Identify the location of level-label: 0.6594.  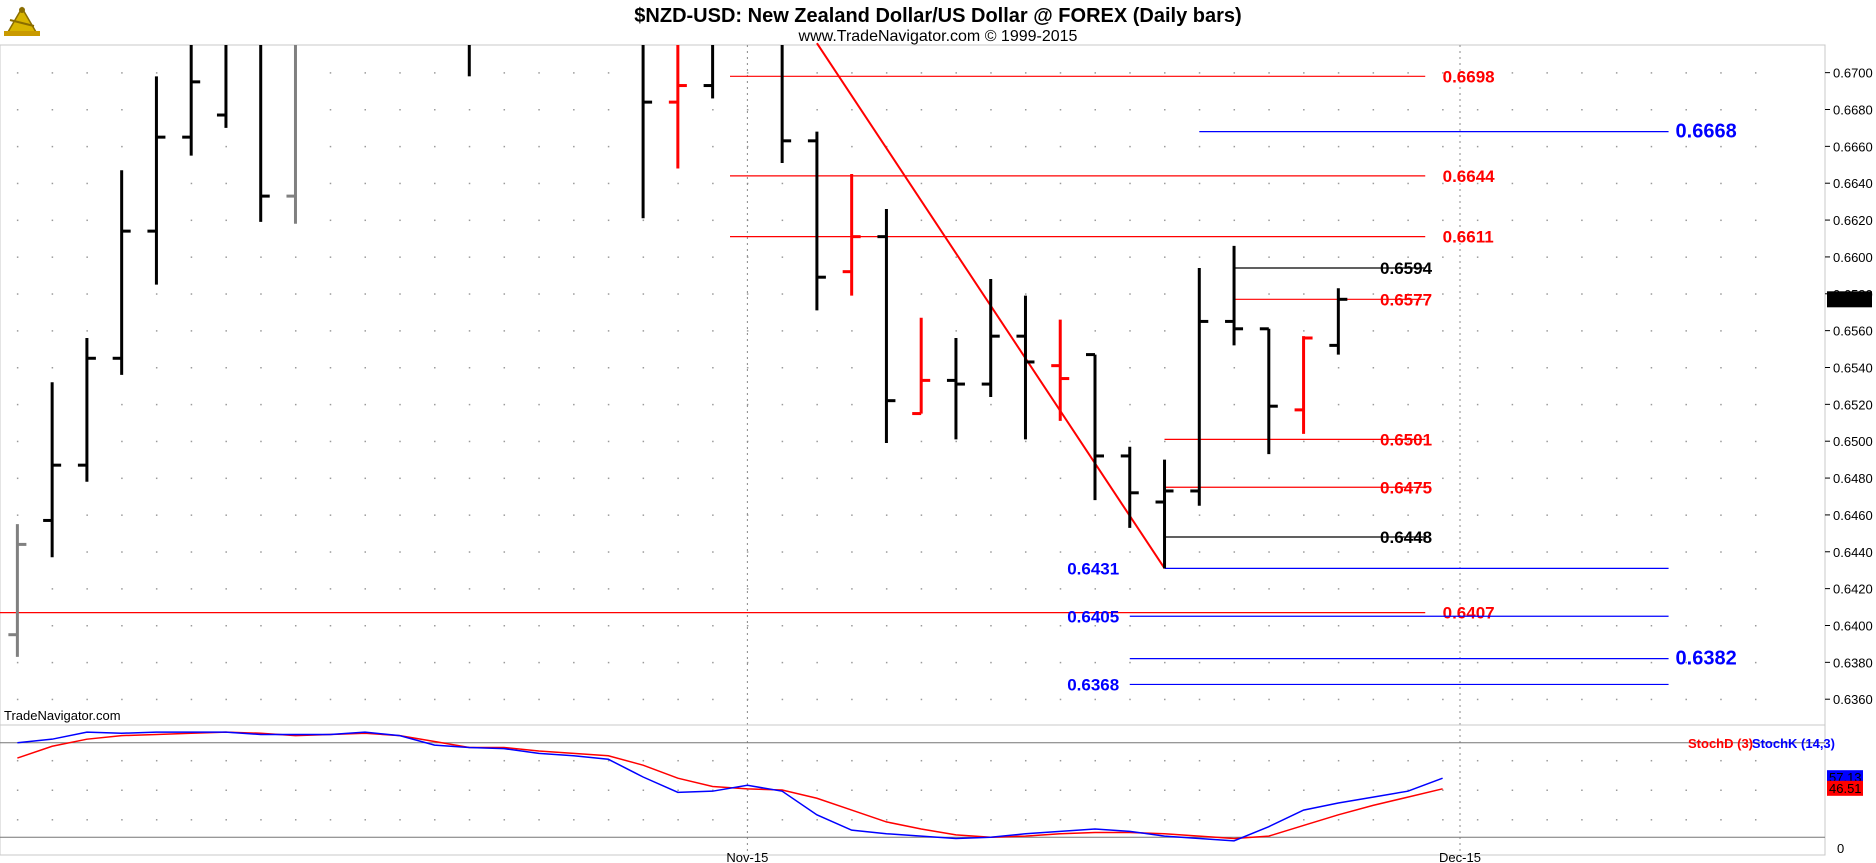
(1406, 268).